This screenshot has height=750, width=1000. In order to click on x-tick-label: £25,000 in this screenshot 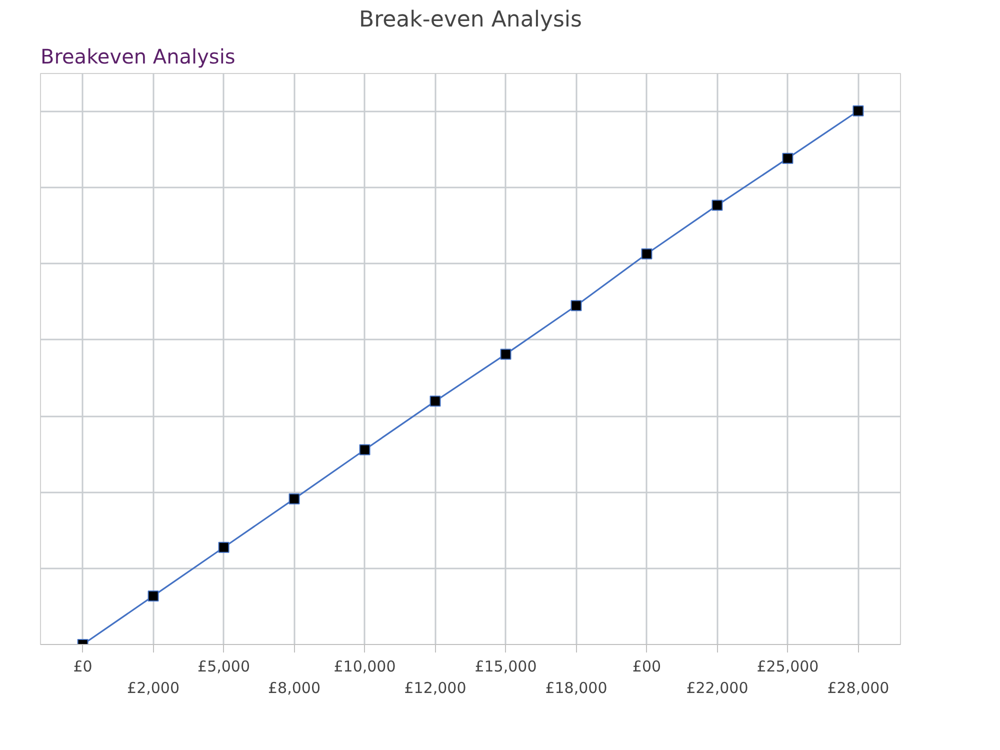, I will do `click(787, 667)`.